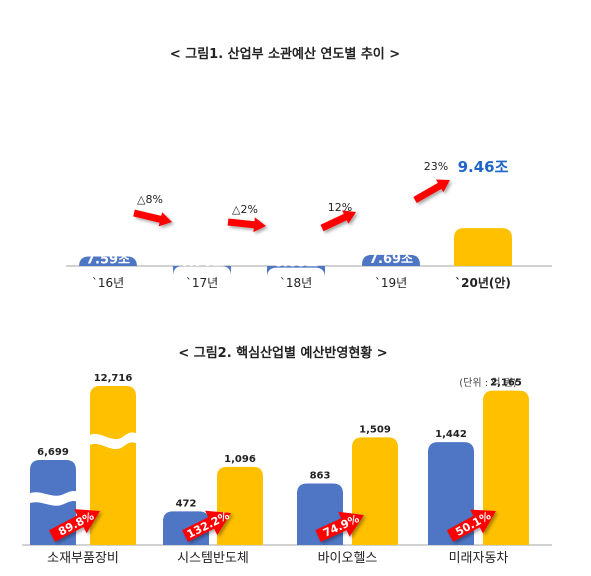 This screenshot has height=576, width=591. Describe the element at coordinates (348, 558) in the screenshot. I see `category-tick-label: 바이오헬스` at that location.